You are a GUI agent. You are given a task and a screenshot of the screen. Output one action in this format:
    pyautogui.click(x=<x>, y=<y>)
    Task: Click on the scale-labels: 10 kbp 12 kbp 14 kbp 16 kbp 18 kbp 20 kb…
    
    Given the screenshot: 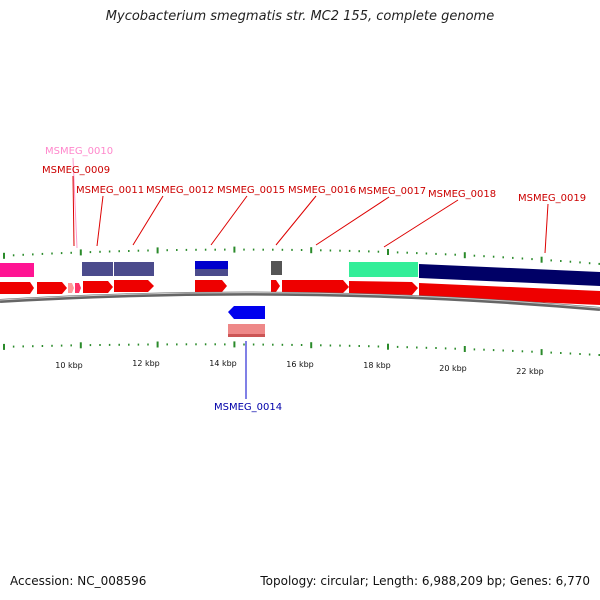 What is the action you would take?
    pyautogui.click(x=299, y=367)
    